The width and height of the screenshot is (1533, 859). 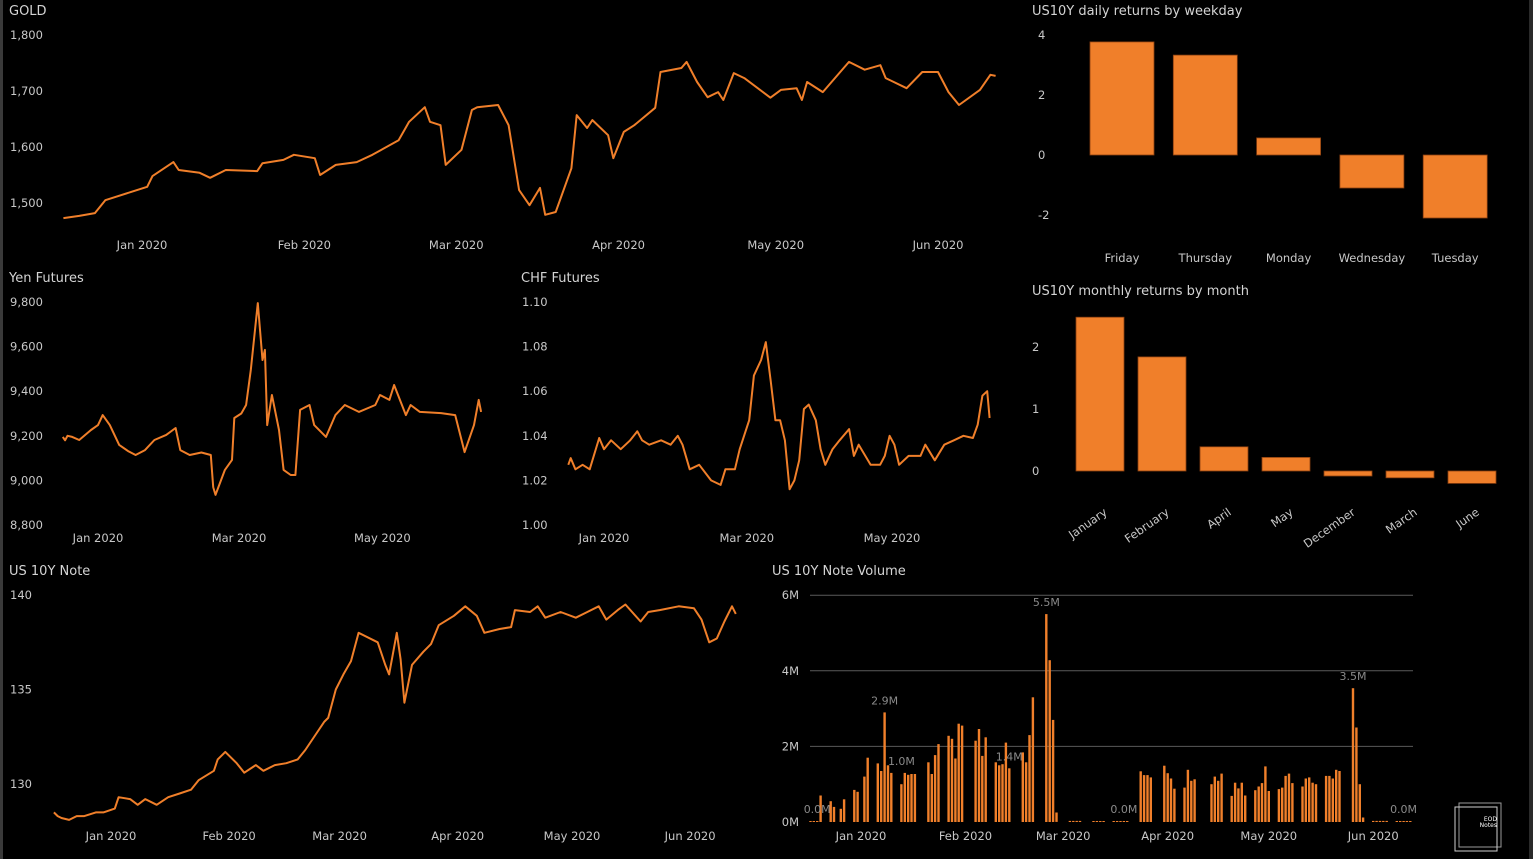 I want to click on bar-thursday, so click(x=1205, y=105).